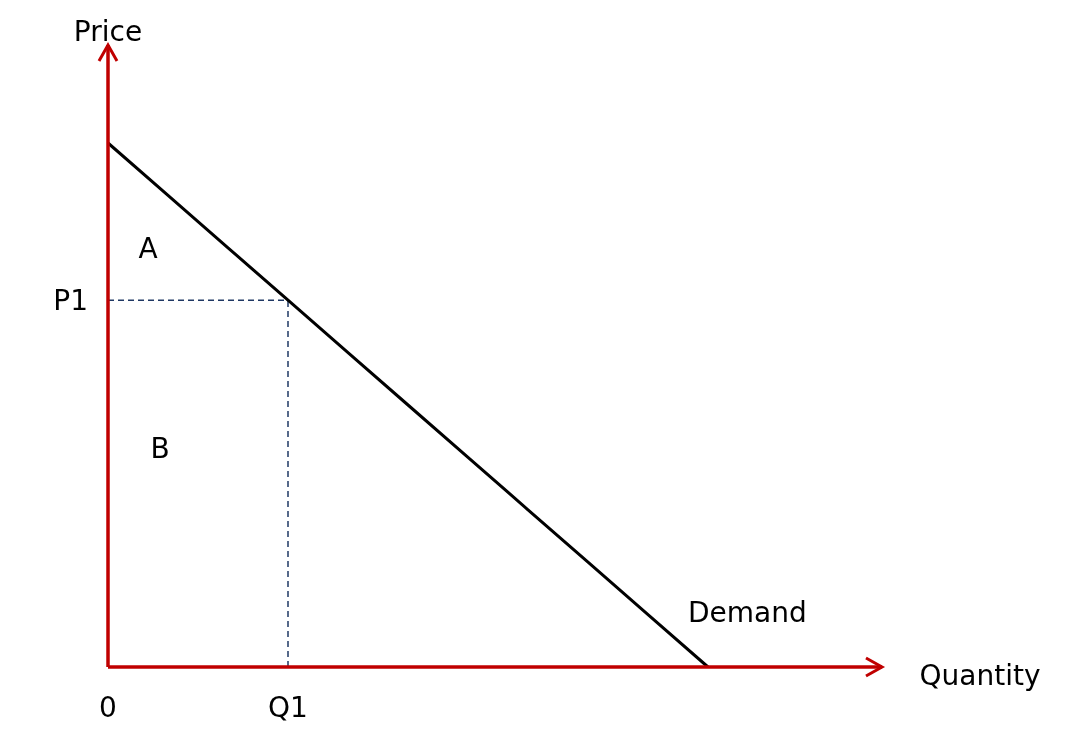 The image size is (1085, 742). I want to click on ref-line-label: P1, so click(70, 301).